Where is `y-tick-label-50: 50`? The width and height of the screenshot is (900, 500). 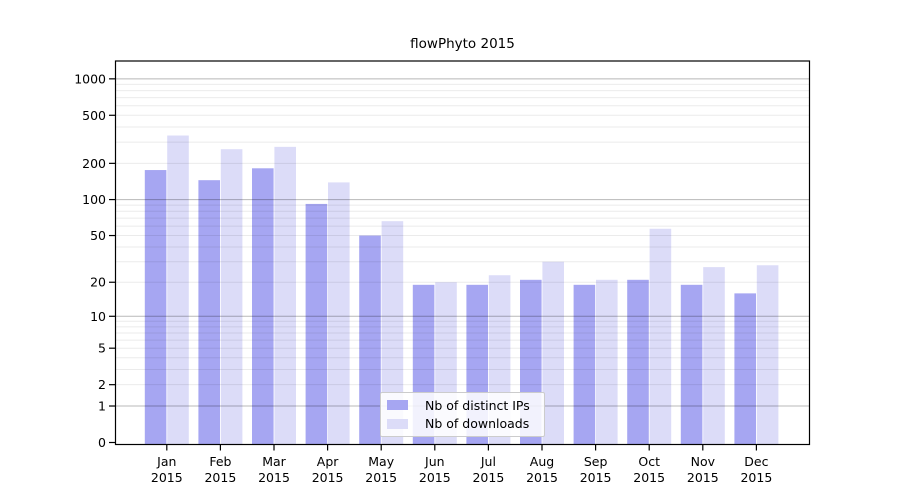 y-tick-label-50: 50 is located at coordinates (98, 235).